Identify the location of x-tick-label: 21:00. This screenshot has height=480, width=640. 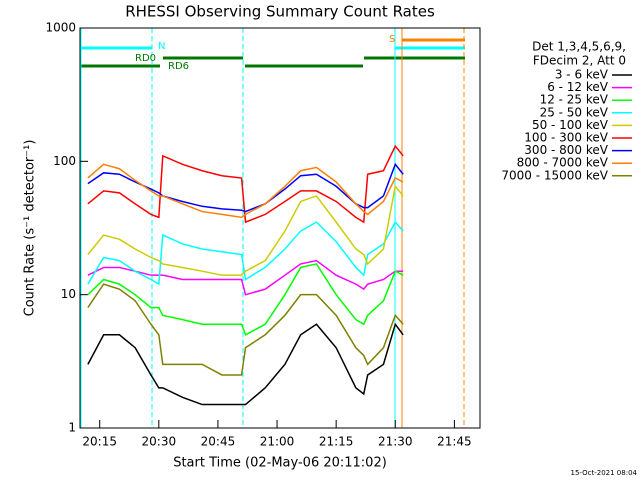
(277, 442).